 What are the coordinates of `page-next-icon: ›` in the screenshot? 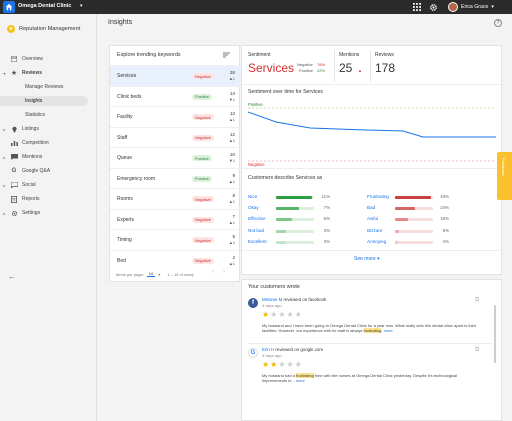 It's located at (224, 272).